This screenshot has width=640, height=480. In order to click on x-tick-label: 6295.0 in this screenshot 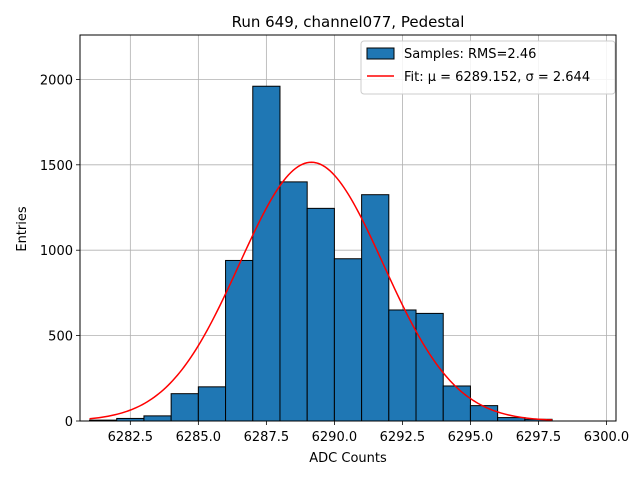, I will do `click(471, 437)`.